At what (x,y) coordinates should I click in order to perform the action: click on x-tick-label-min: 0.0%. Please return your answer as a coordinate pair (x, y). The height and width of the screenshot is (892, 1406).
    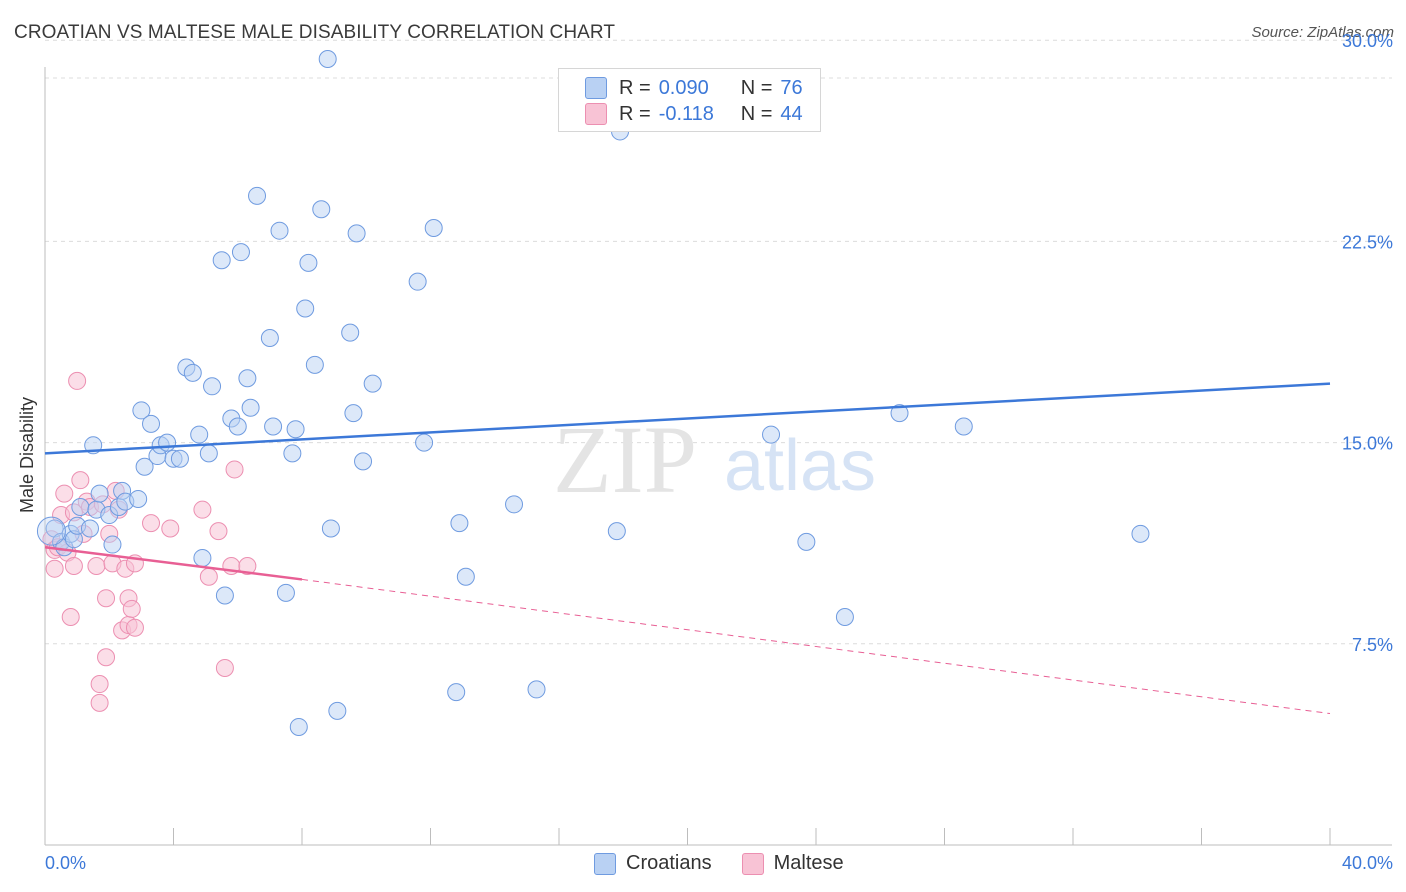
    Looking at the image, I should click on (65, 863).